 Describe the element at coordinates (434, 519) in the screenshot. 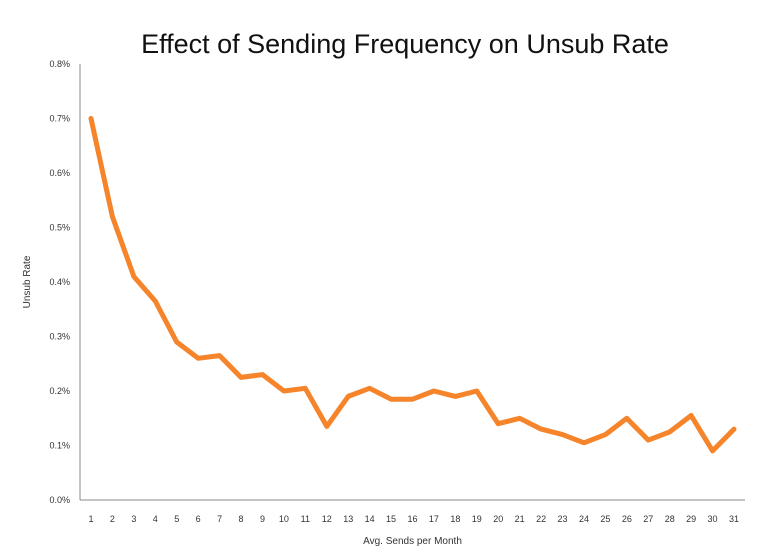

I see `x-tick-label: 17` at that location.